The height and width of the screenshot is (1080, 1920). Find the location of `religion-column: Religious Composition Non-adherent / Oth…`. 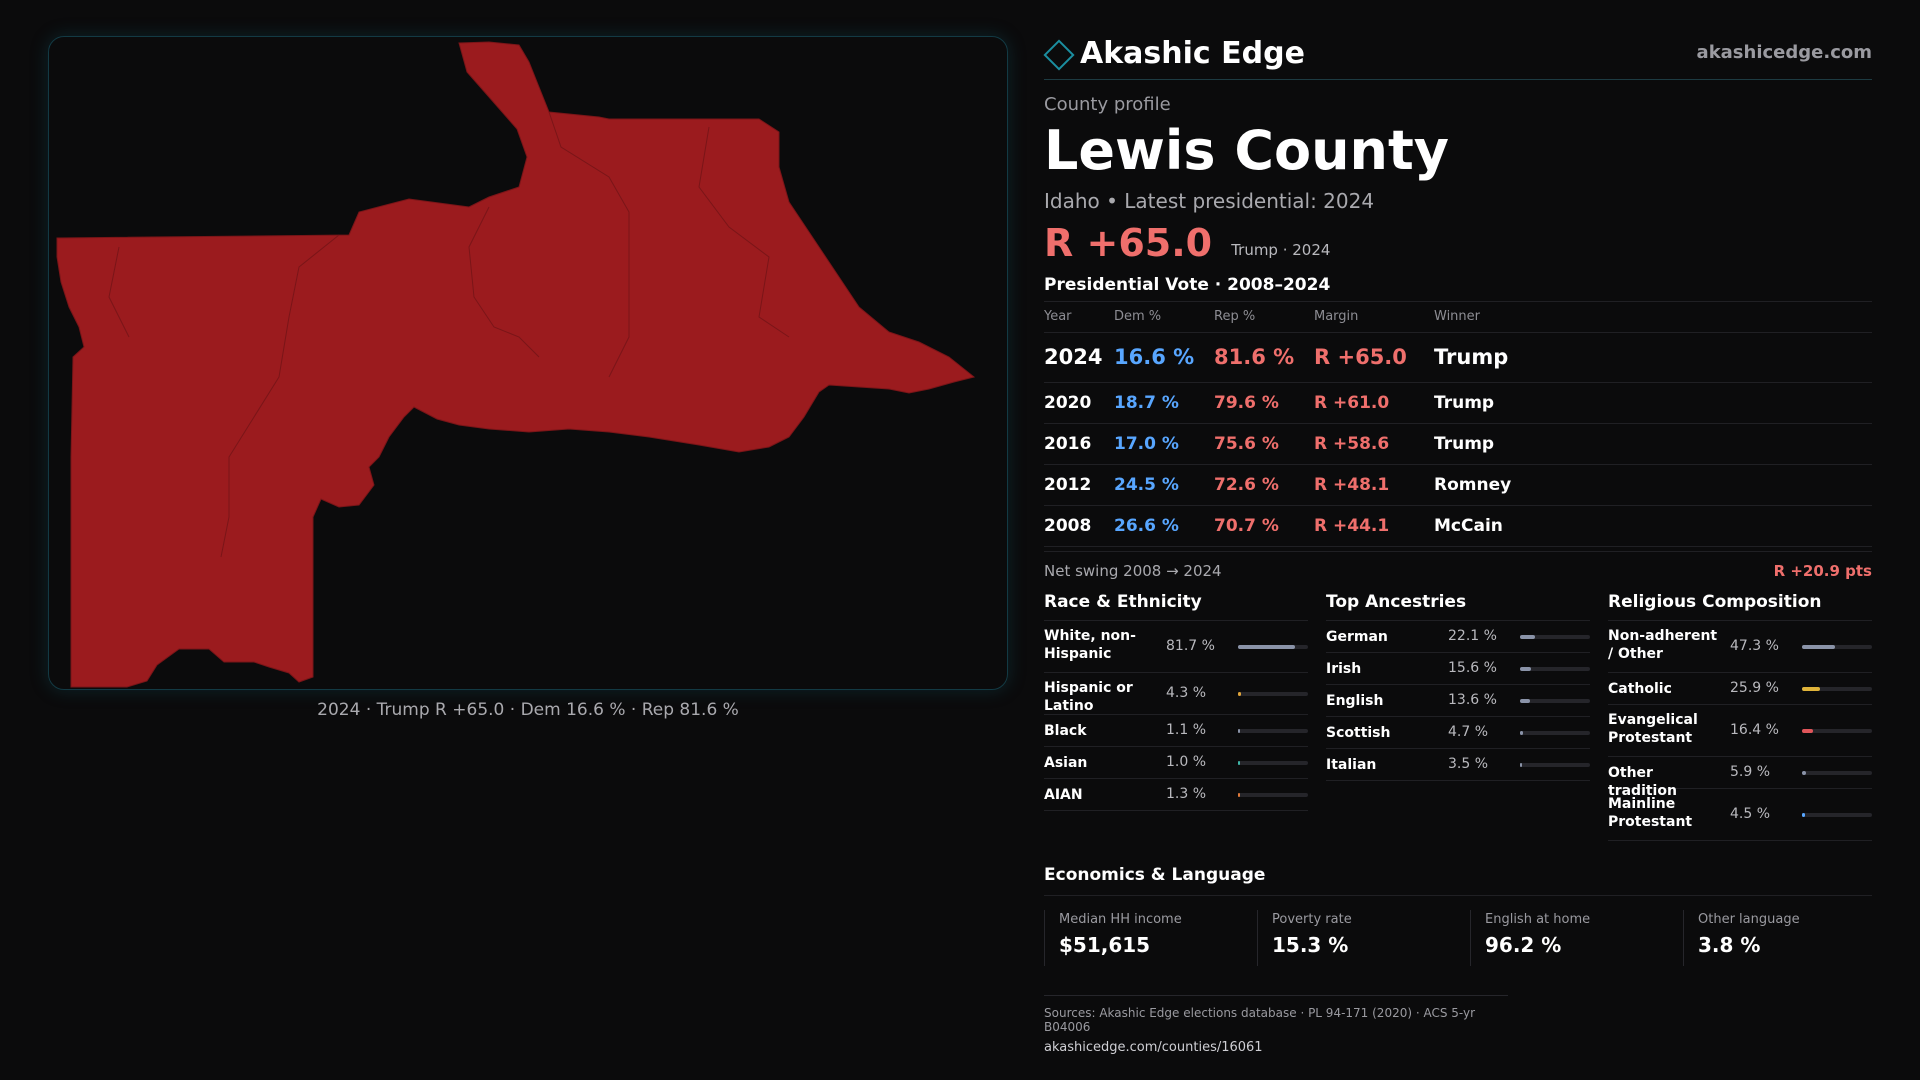

religion-column: Religious Composition Non-adherent / Oth… is located at coordinates (1740, 714).